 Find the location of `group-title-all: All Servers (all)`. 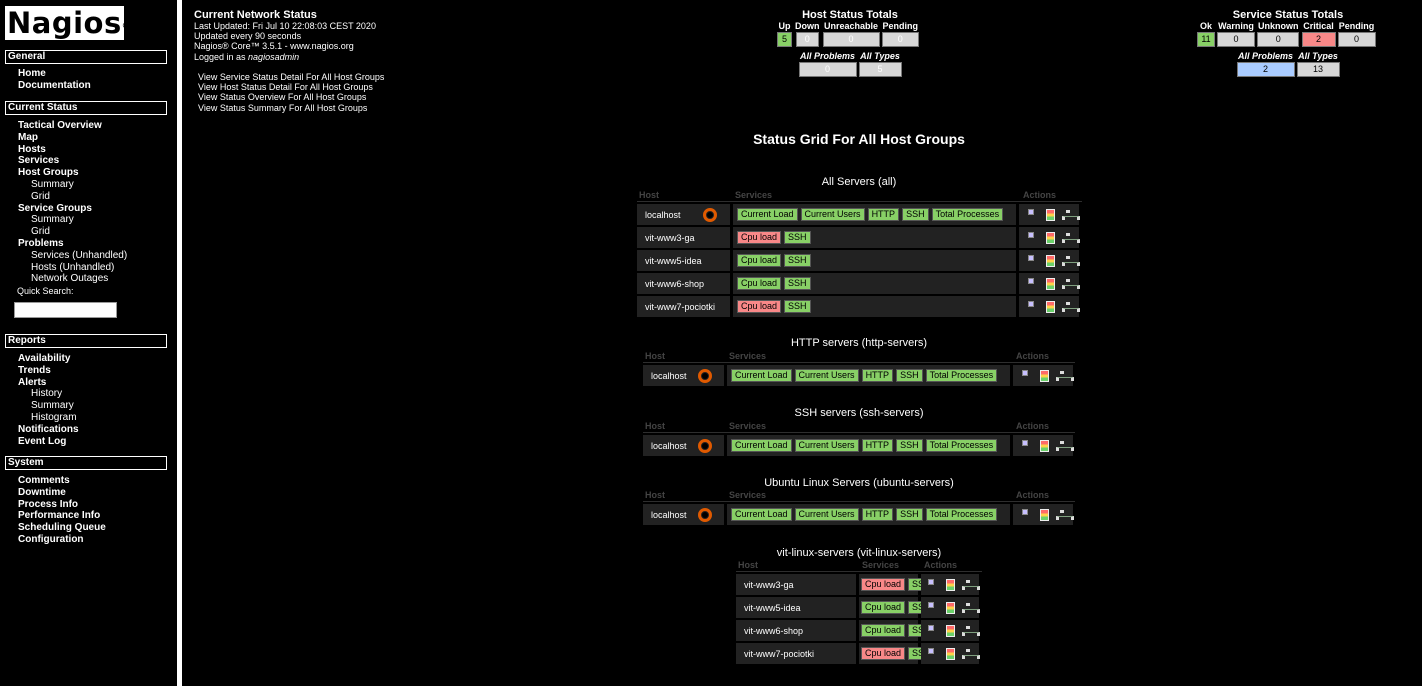

group-title-all: All Servers (all) is located at coordinates (859, 182).